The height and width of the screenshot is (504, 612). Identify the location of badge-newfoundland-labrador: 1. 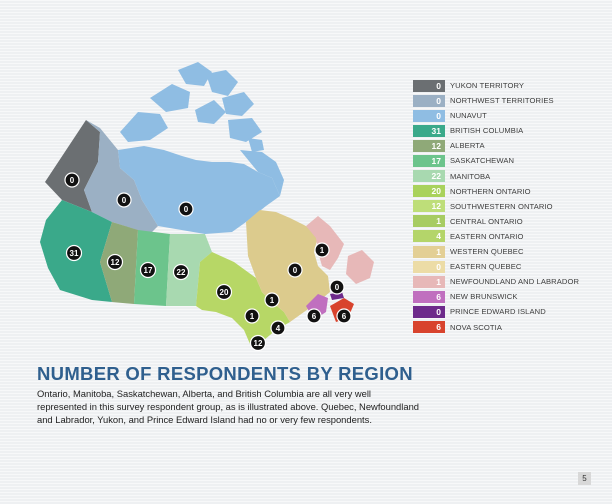
(322, 250).